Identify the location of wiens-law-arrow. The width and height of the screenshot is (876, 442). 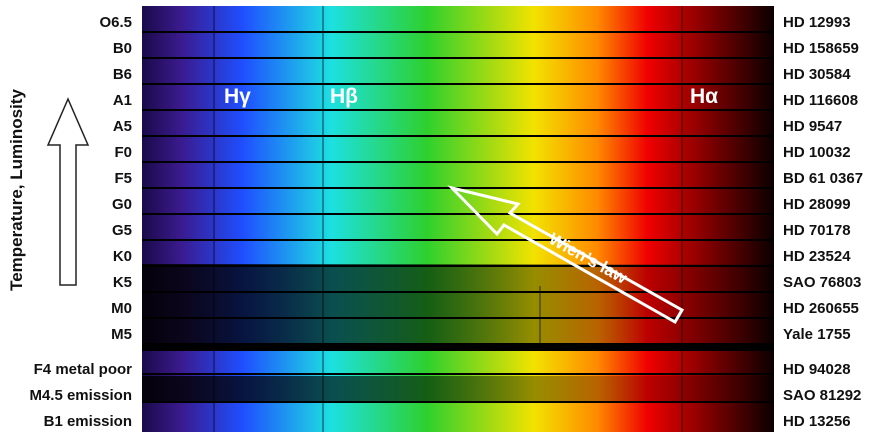
(566, 255).